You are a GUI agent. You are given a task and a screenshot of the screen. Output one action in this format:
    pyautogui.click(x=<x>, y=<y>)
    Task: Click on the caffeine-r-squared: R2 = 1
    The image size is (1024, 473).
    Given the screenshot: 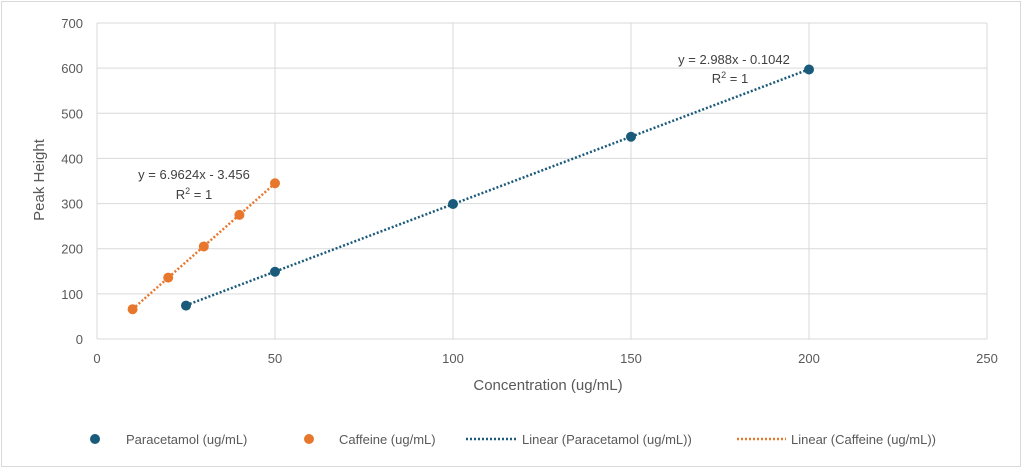 What is the action you would take?
    pyautogui.click(x=194, y=194)
    